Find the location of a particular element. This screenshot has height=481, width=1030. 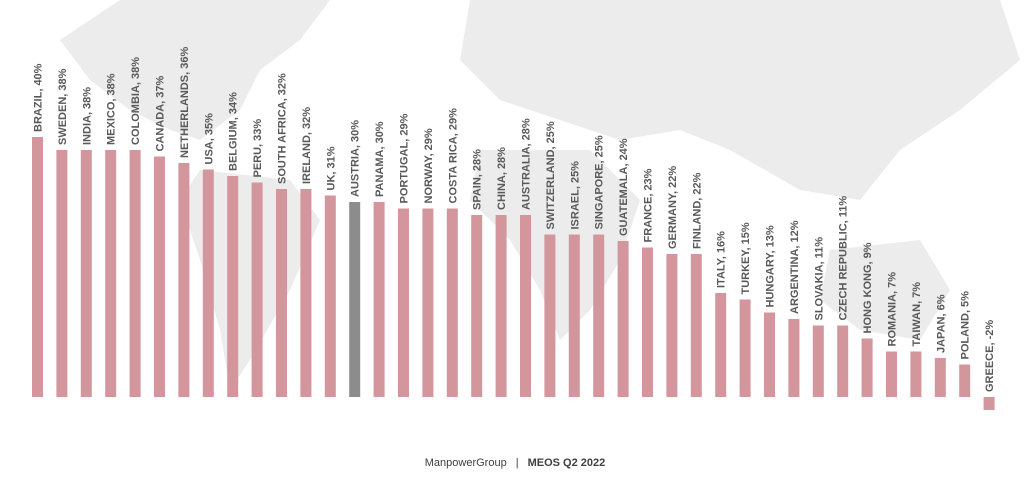

bar-china is located at coordinates (501, 306).